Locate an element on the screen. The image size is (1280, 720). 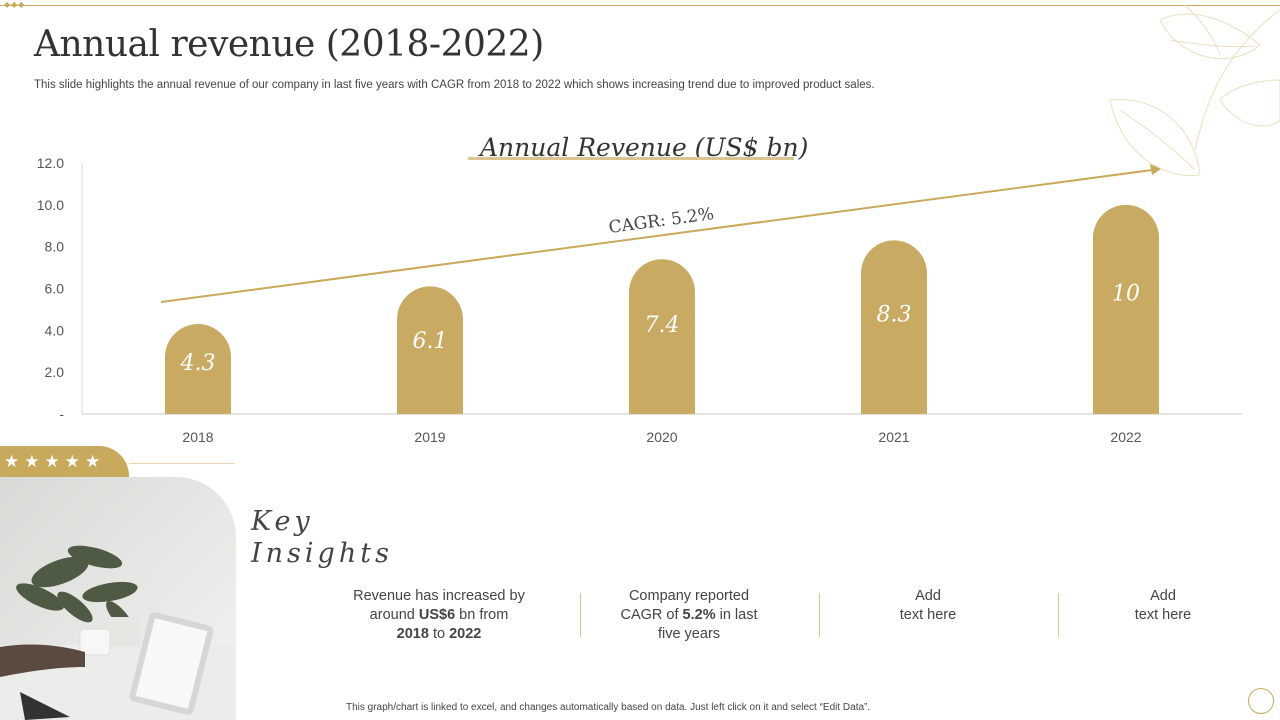
insight-revenue-line1: Revenue has increased by is located at coordinates (439, 596).